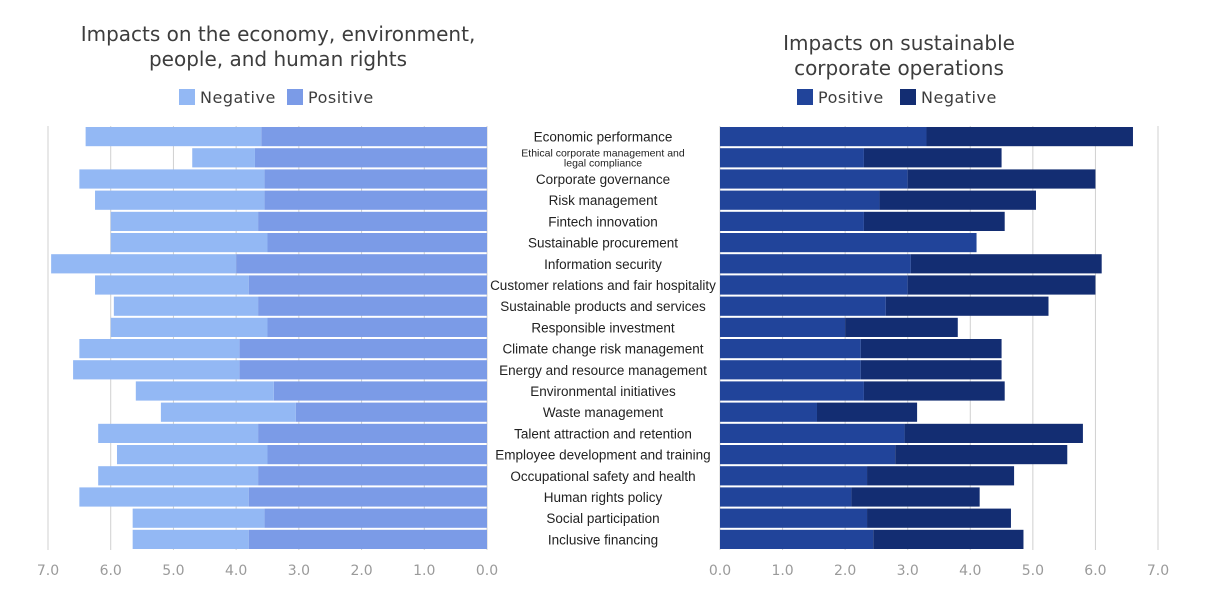 Image resolution: width=1209 pixels, height=601 pixels. I want to click on right-tick-label: 7.0, so click(1158, 571).